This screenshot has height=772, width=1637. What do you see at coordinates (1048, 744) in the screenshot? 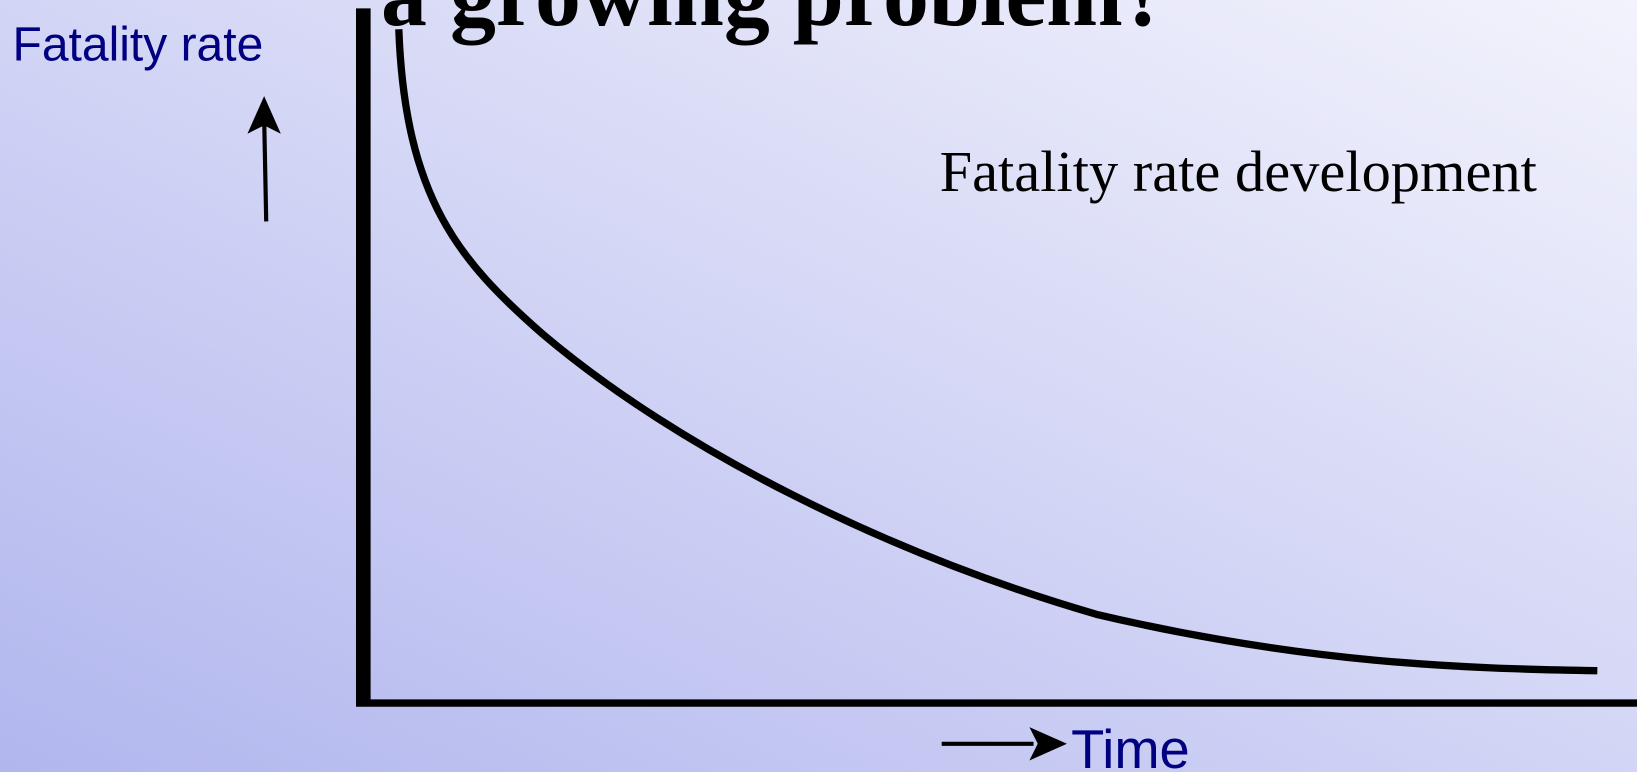
I see `x-arrow-head` at bounding box center [1048, 744].